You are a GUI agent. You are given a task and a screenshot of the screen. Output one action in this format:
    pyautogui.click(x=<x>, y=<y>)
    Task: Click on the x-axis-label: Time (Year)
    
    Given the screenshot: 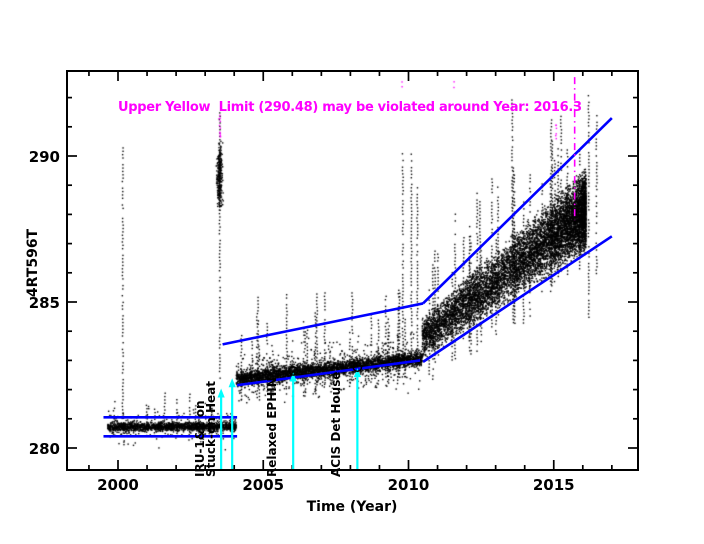 What is the action you would take?
    pyautogui.click(x=352, y=507)
    